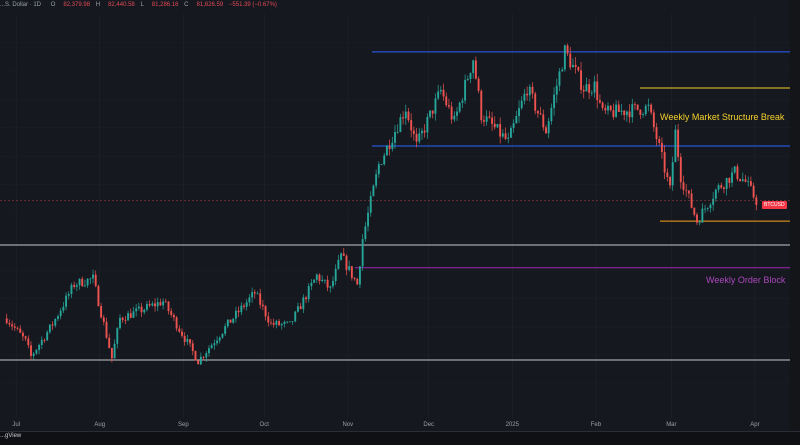 Image resolution: width=800 pixels, height=445 pixels. Describe the element at coordinates (186, 5) in the screenshot. I see `ohlc-close-label: C` at that location.